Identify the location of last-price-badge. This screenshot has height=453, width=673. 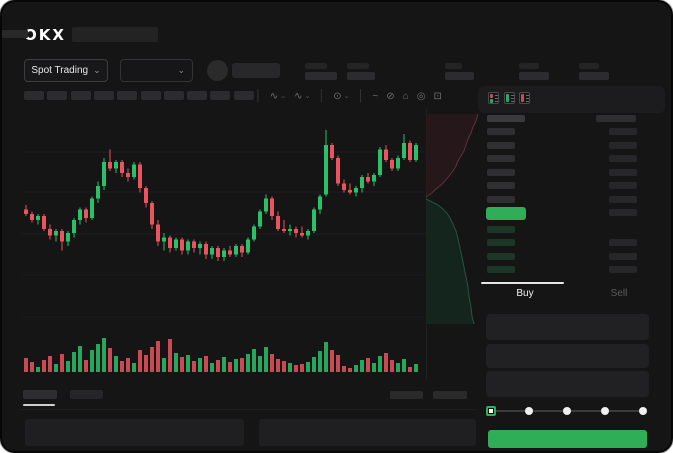
(506, 213).